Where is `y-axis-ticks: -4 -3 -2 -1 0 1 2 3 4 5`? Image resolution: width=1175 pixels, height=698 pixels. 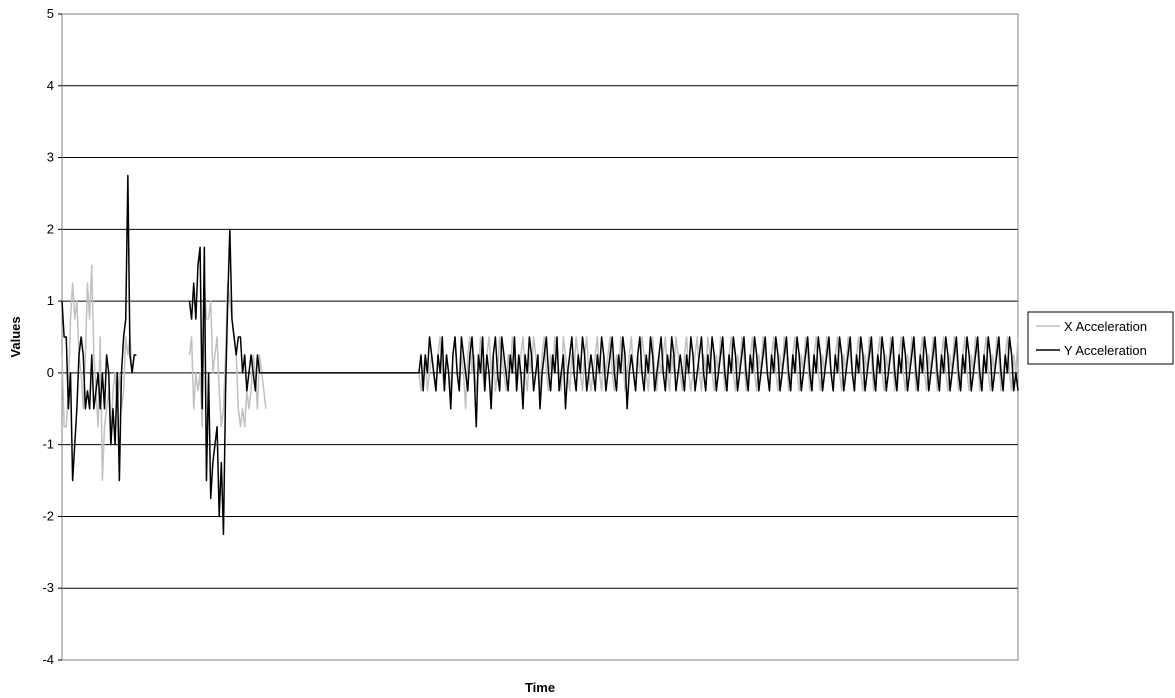 y-axis-ticks: -4 -3 -2 -1 0 1 2 3 4 5 is located at coordinates (52, 336).